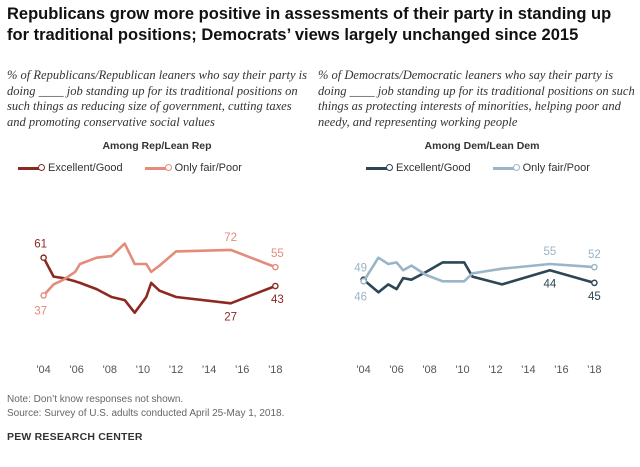 The image size is (640, 467). What do you see at coordinates (208, 168) in the screenshot?
I see `legend-label-rep-poor: Only fair/Poor` at bounding box center [208, 168].